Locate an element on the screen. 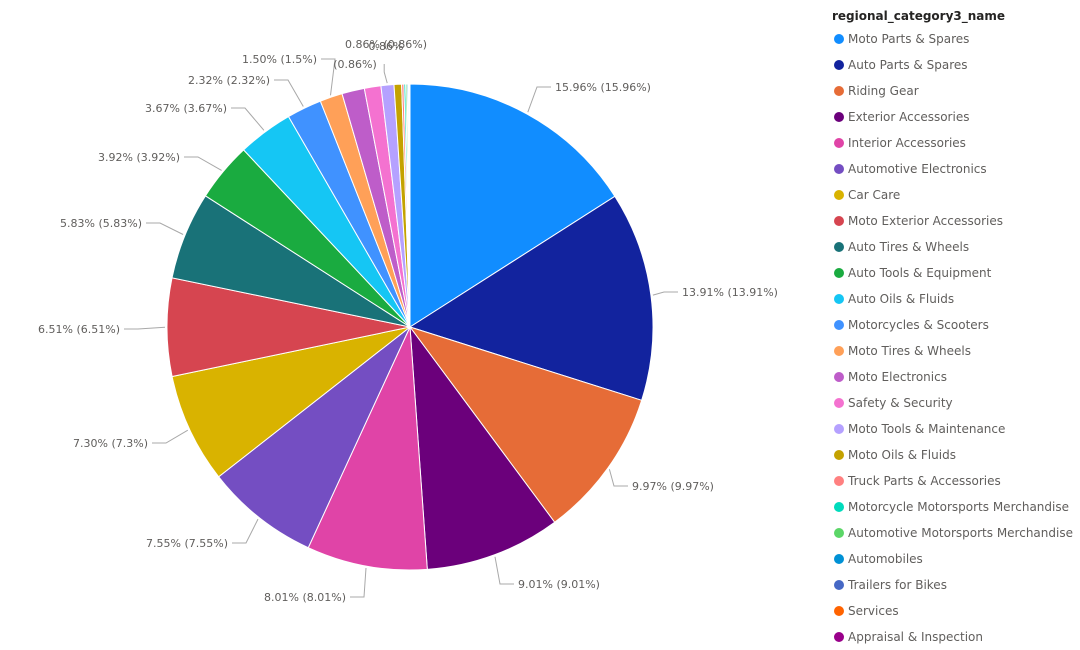 The image size is (1080, 650). legend-item-label: Moto Exterior Accessories is located at coordinates (925, 221).